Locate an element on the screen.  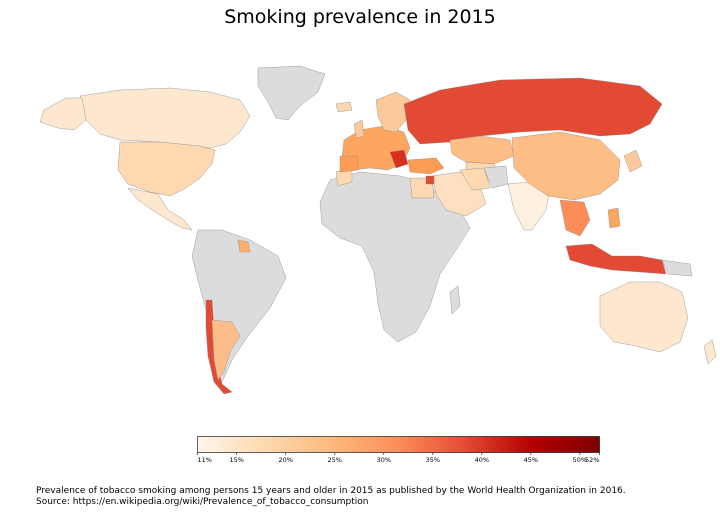
region-southeast-asia is located at coordinates (575, 218).